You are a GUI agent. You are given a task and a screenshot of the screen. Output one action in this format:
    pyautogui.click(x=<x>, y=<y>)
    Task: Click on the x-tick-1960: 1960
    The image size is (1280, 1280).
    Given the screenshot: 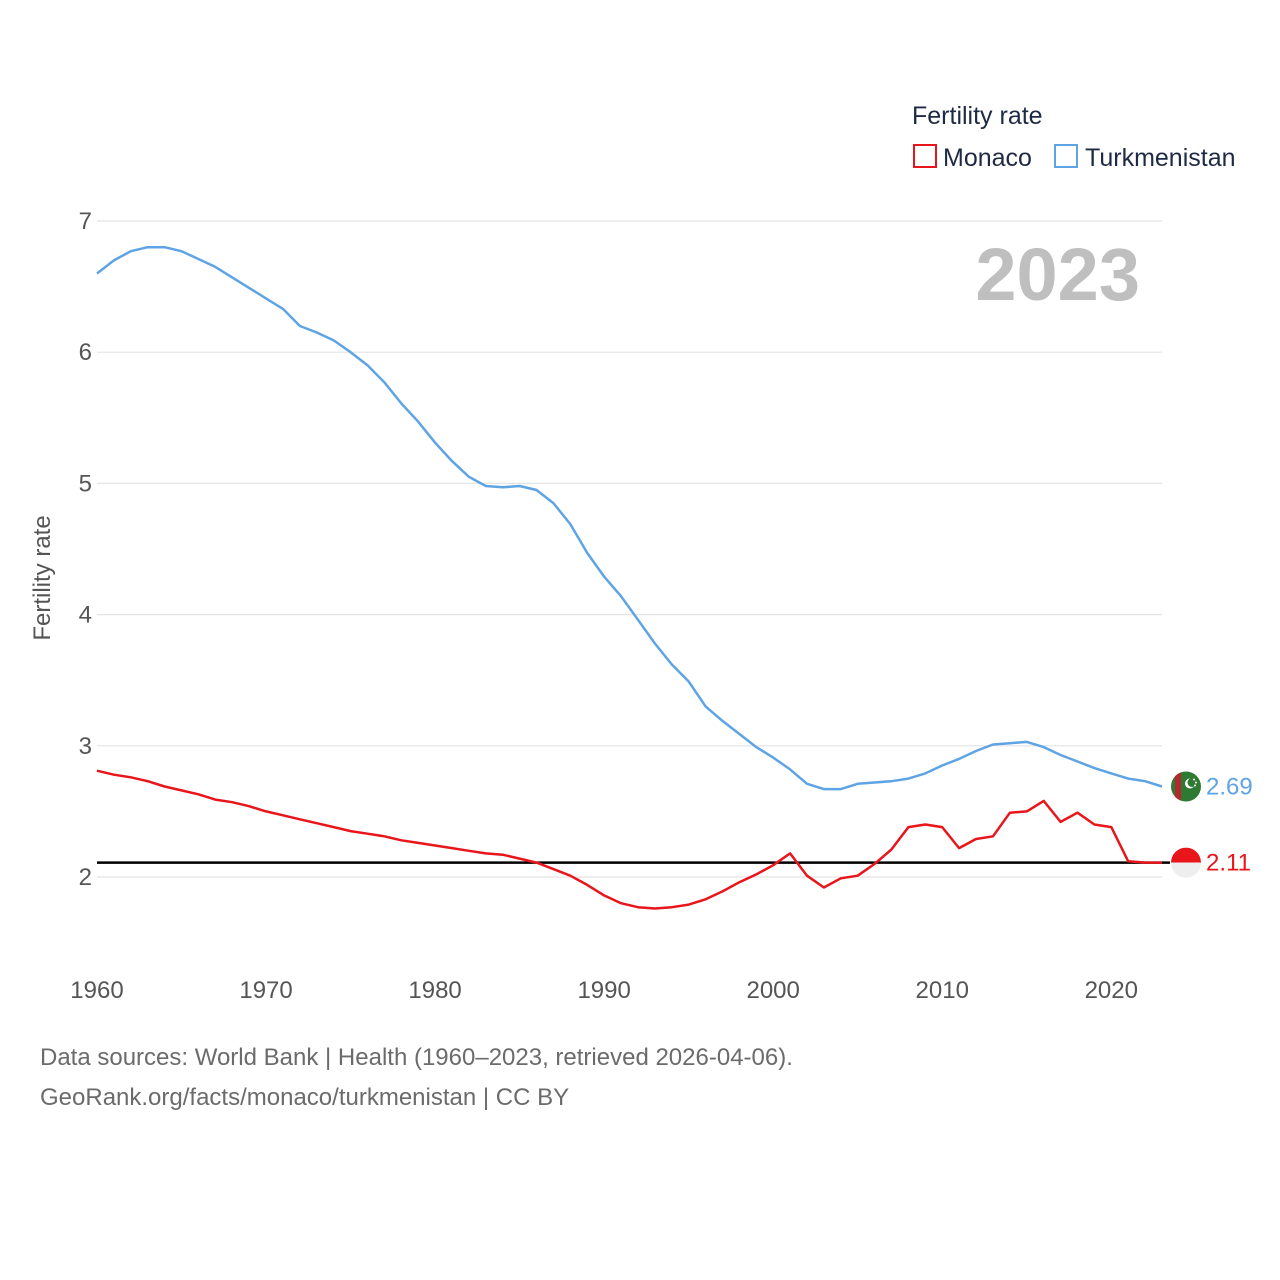 What is the action you would take?
    pyautogui.click(x=96, y=990)
    